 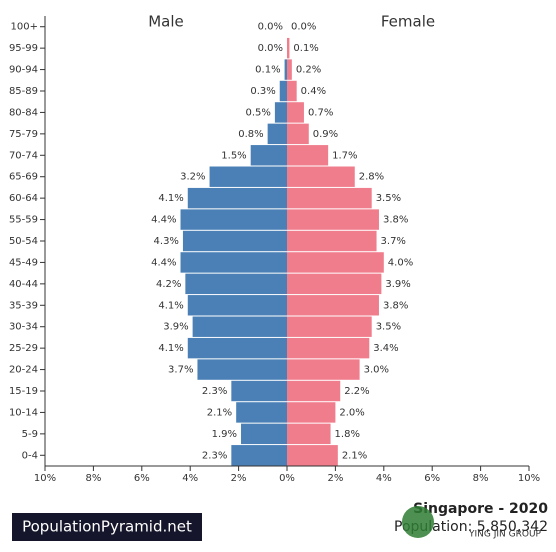 What do you see at coordinates (480, 509) in the screenshot?
I see `chart-title: Singapore - 2020` at bounding box center [480, 509].